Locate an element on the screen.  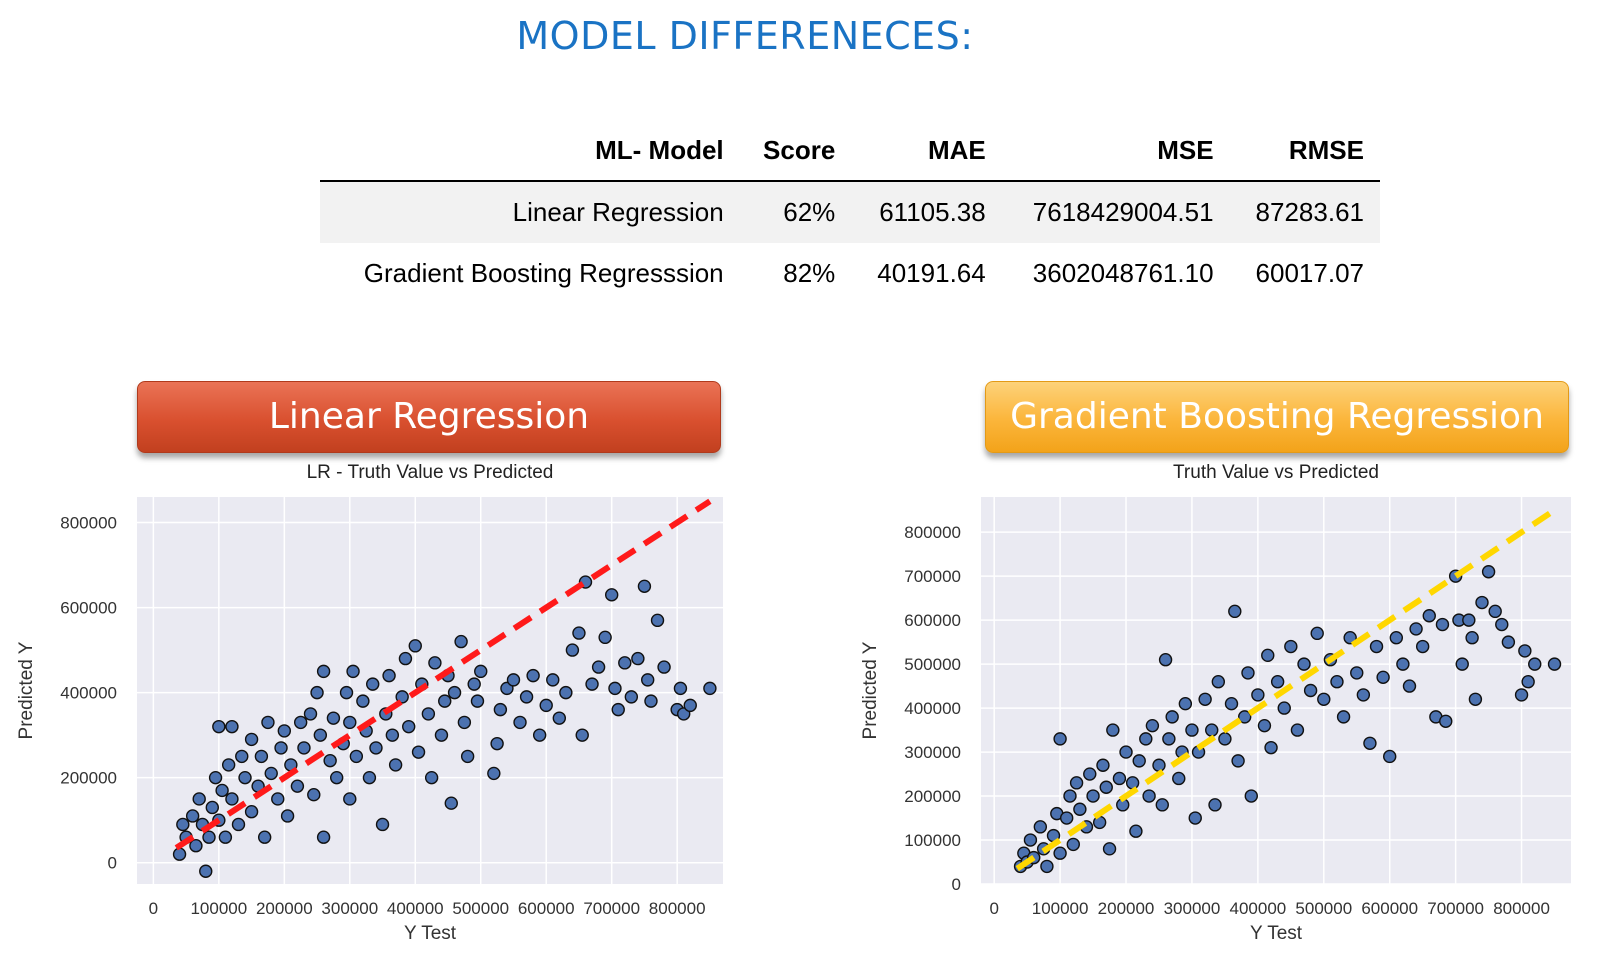
lr-x-tick-label: 400000 is located at coordinates (415, 908).